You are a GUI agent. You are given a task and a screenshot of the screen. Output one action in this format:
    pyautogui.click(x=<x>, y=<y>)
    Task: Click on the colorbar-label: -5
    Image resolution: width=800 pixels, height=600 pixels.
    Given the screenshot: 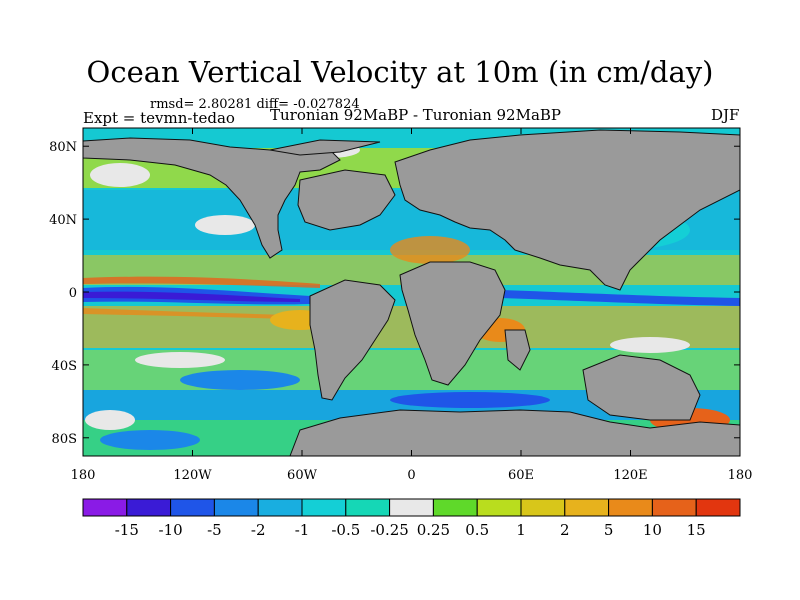 What is the action you would take?
    pyautogui.click(x=214, y=530)
    